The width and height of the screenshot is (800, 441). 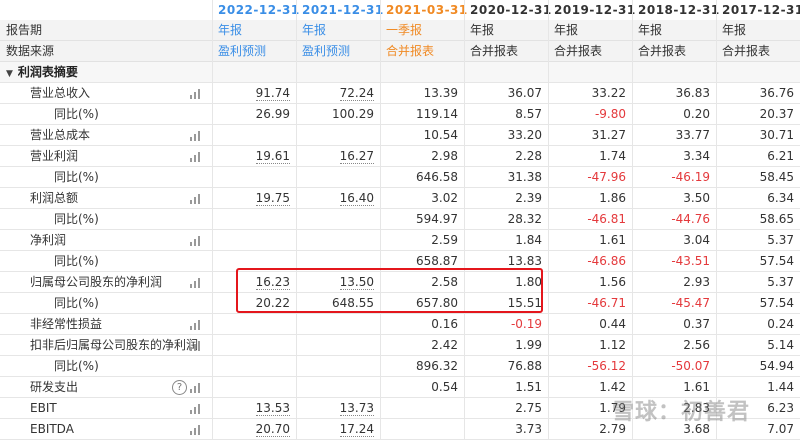 I want to click on value-cell: 896.32, so click(x=422, y=366).